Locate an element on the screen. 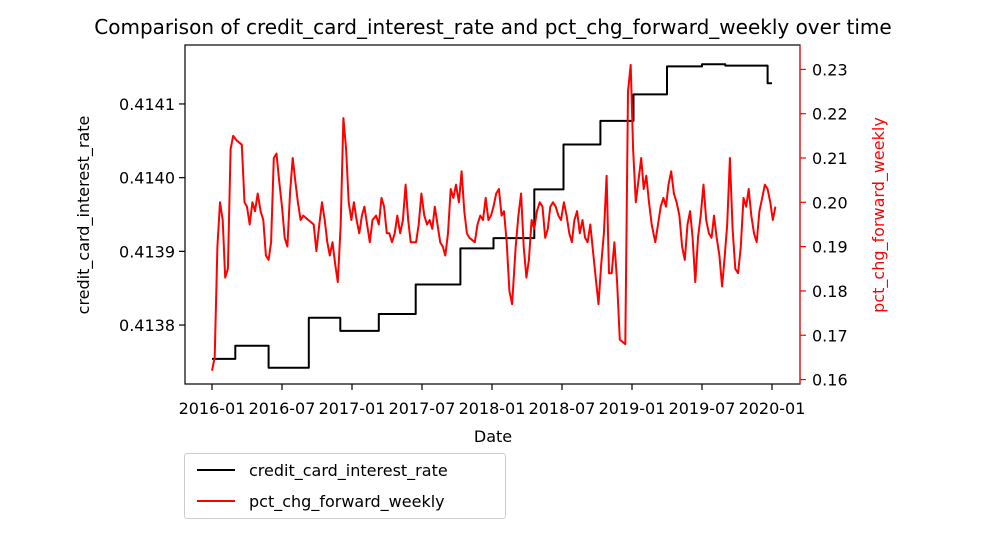 The image size is (986, 534). x-tick-label: 2017-01 is located at coordinates (352, 408).